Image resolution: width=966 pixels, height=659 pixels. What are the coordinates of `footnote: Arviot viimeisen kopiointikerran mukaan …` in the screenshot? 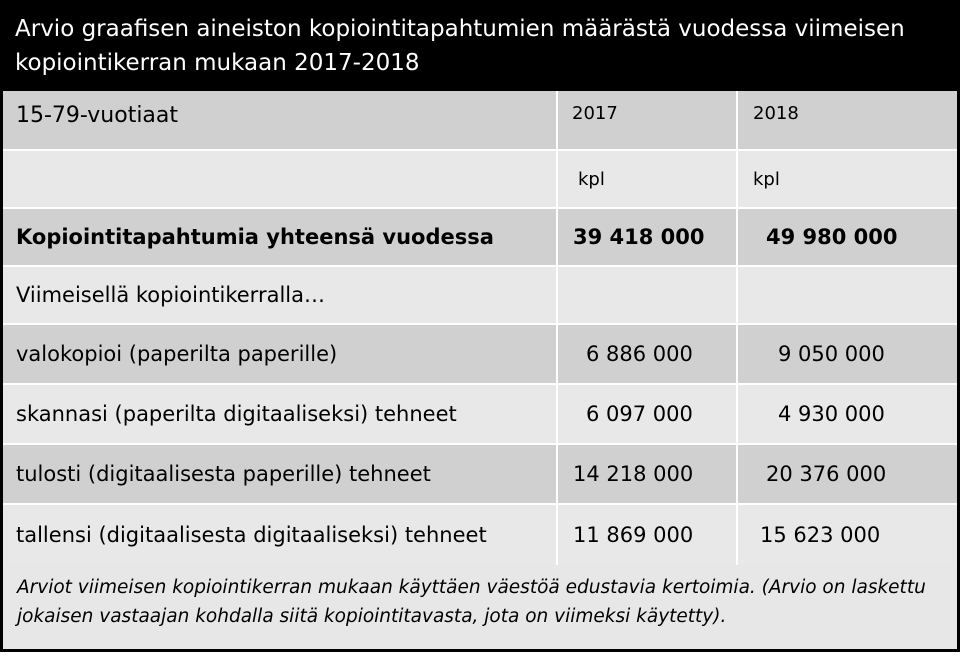 It's located at (480, 607).